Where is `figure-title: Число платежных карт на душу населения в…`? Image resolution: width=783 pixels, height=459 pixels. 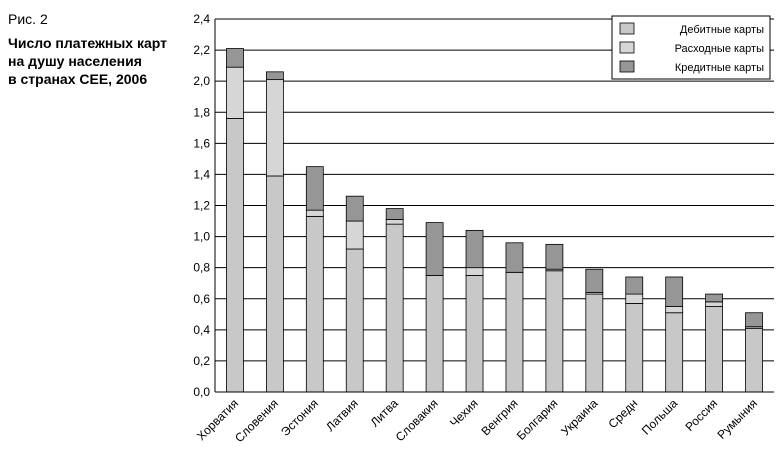 figure-title: Число платежных карт на душу населения в… is located at coordinates (98, 61).